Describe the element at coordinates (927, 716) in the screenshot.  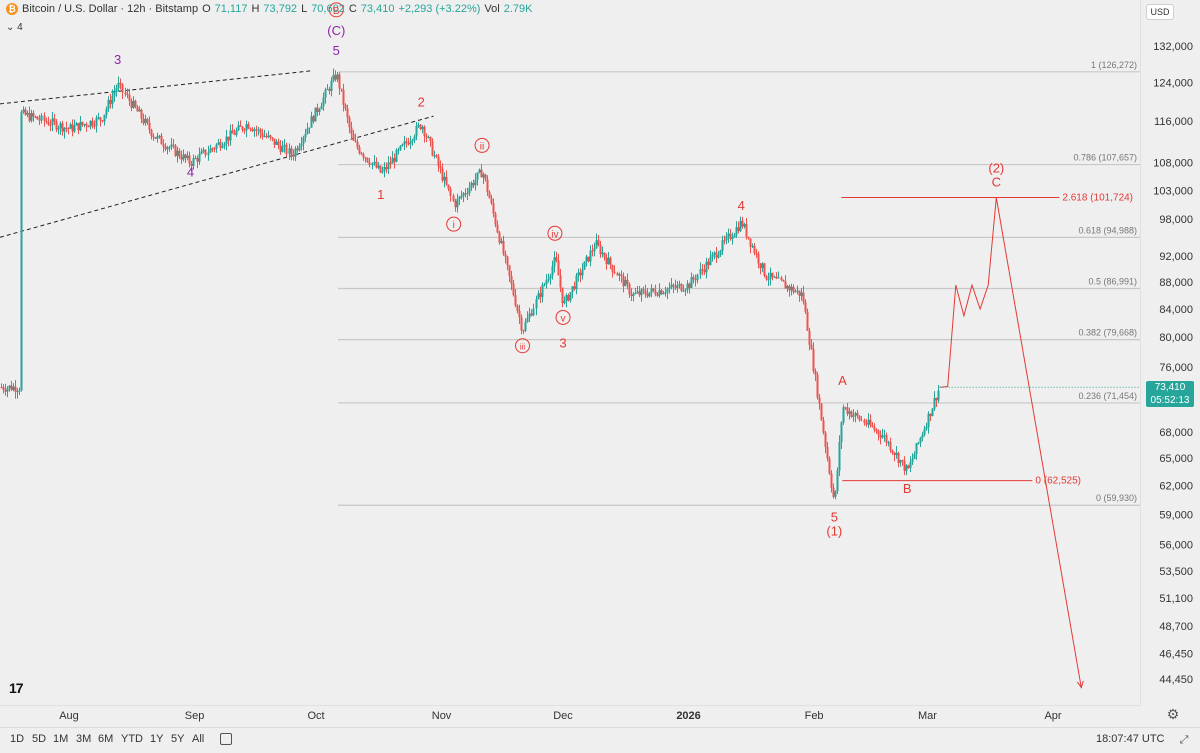
I see `time-tick-label: Mar` at that location.